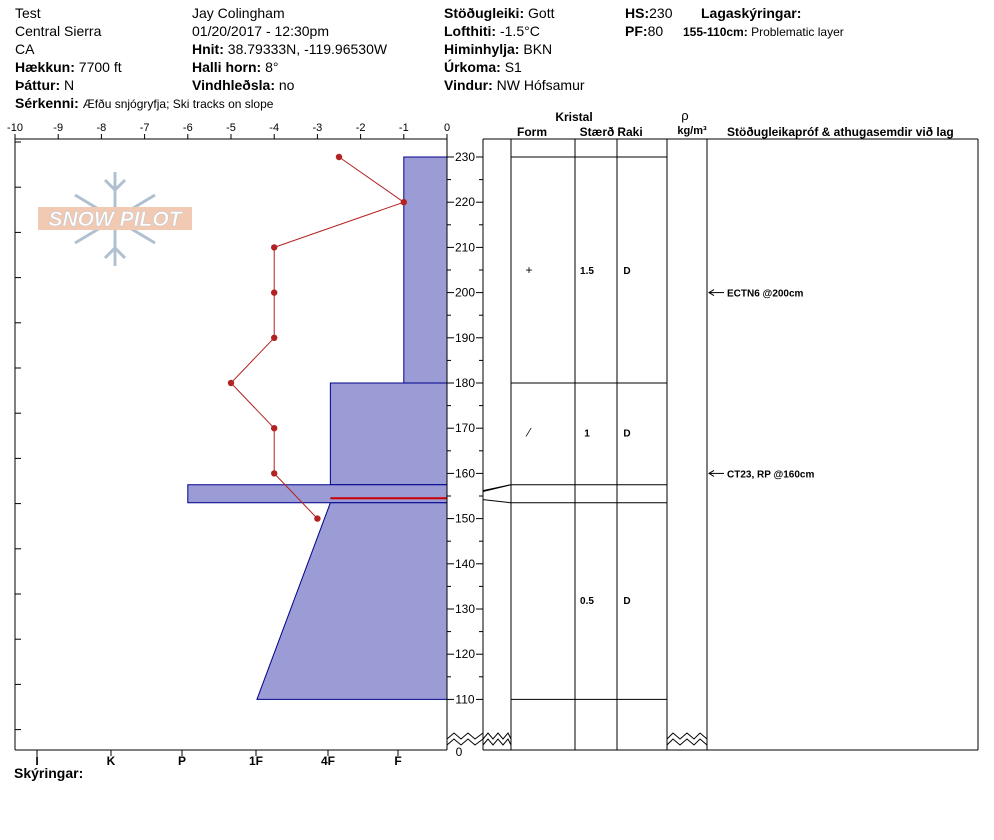 Image resolution: width=994 pixels, height=840 pixels. What do you see at coordinates (18, 436) in the screenshot?
I see `profile-grid` at bounding box center [18, 436].